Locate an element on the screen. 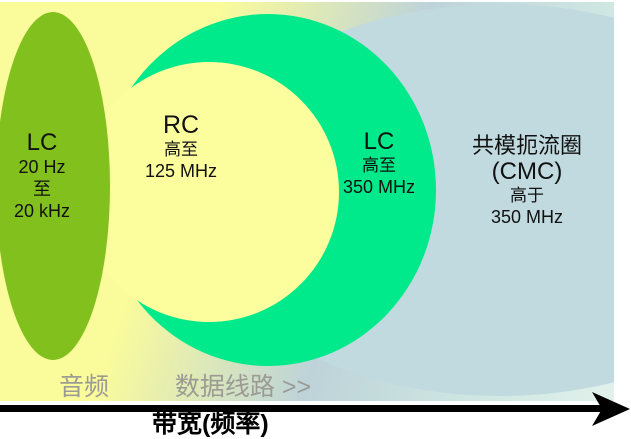 The height and width of the screenshot is (439, 631). lc-low-line3: 20 kHz is located at coordinates (42, 211).